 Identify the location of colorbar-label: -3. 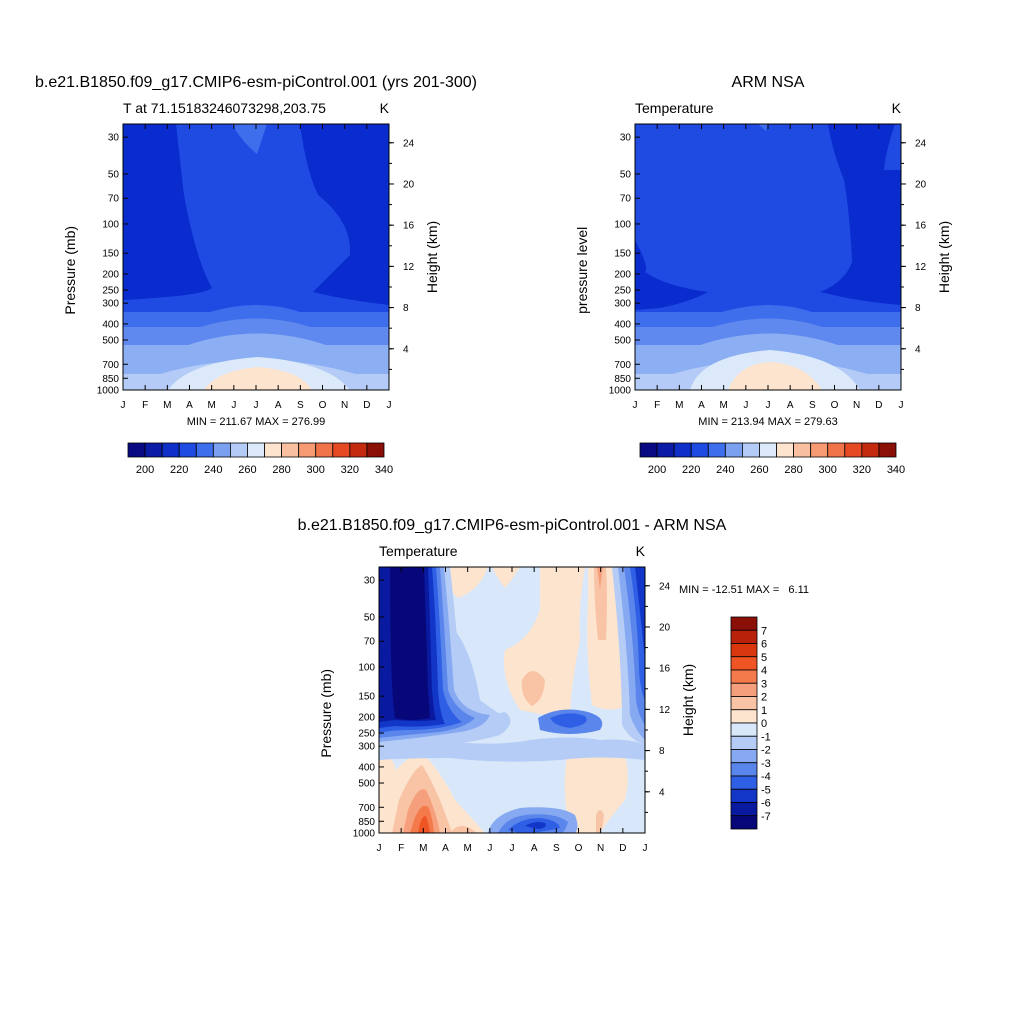
(766, 764).